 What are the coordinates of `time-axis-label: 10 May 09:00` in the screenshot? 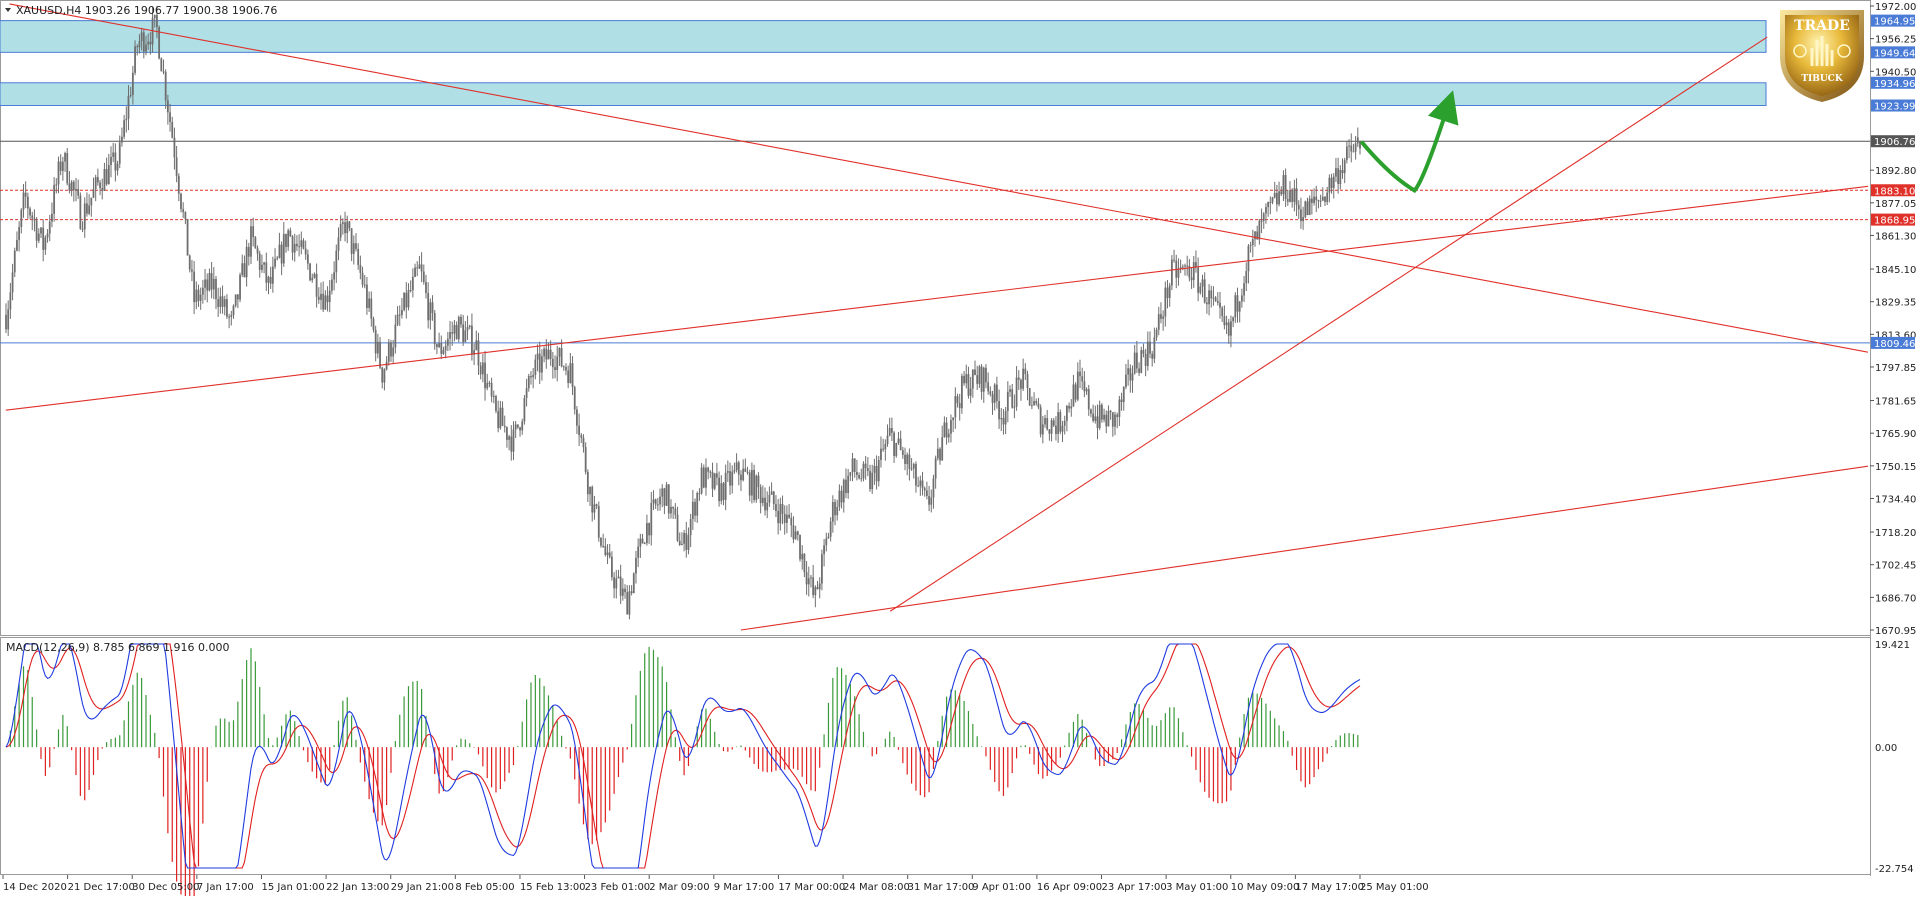 It's located at (1265, 887).